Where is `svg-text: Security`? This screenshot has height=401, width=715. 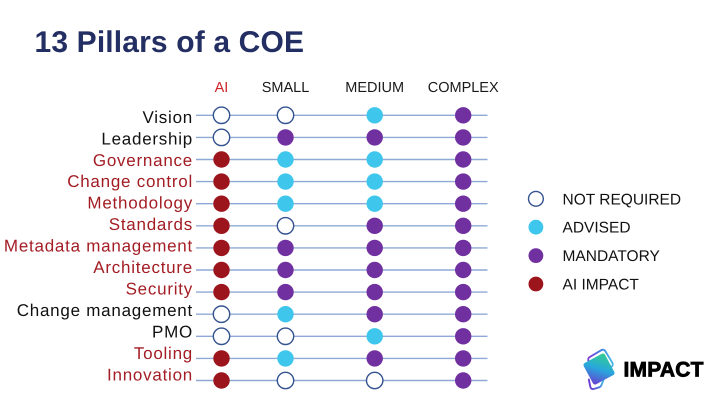 svg-text: Security is located at coordinates (159, 289).